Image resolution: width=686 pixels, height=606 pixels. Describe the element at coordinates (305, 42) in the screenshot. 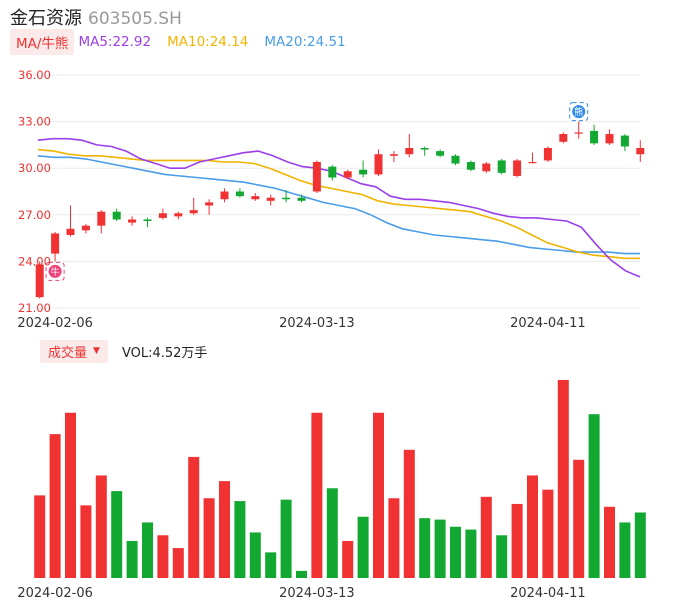

I see `ma20-label: MA20:24.51` at that location.